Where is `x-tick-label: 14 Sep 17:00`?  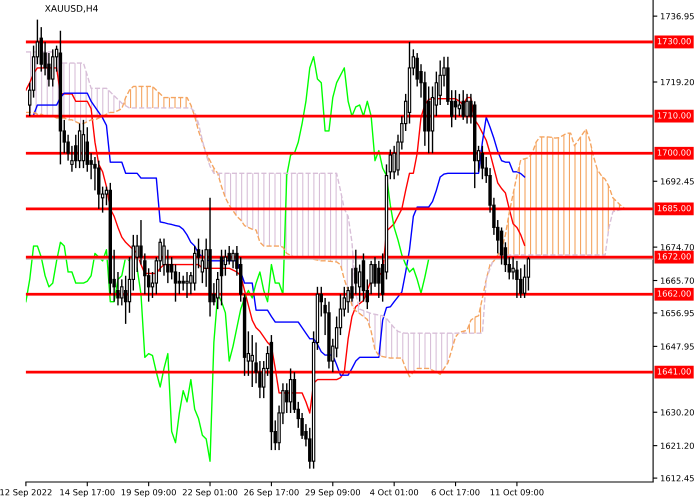 x-tick-label: 14 Sep 17:00 is located at coordinates (87, 493).